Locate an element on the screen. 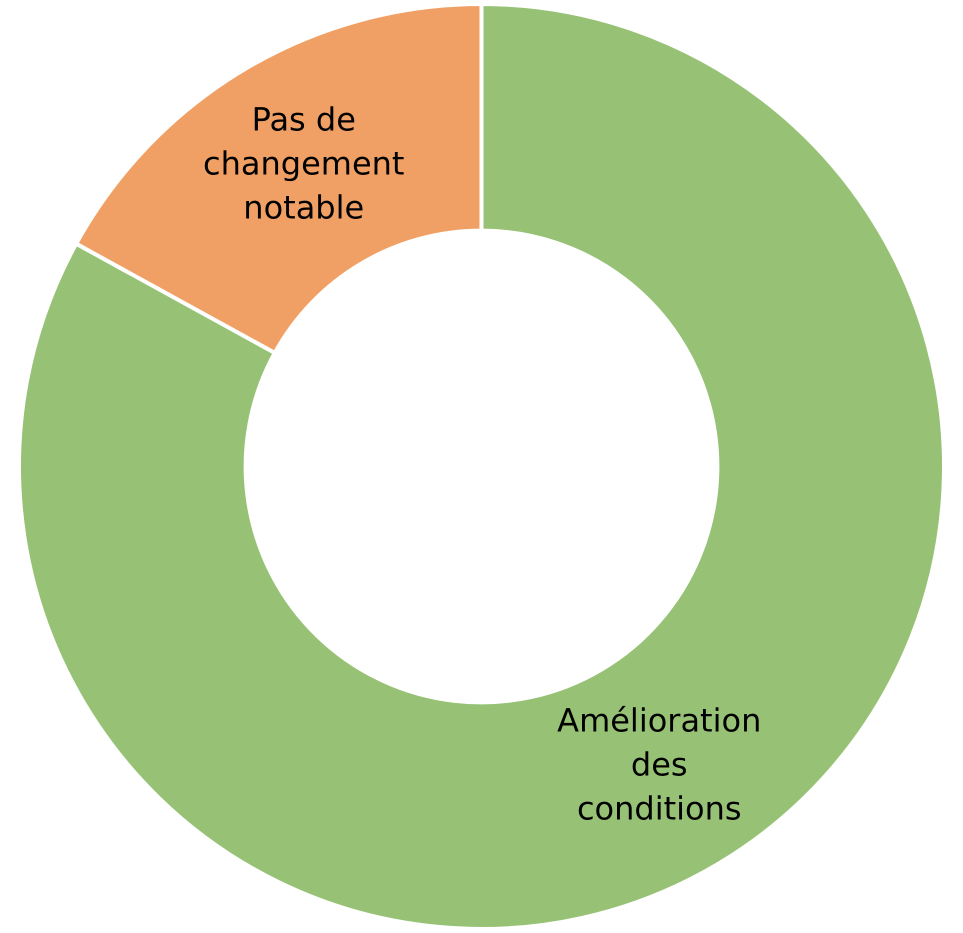  slice-label: Pas de changement notable is located at coordinates (303, 163).